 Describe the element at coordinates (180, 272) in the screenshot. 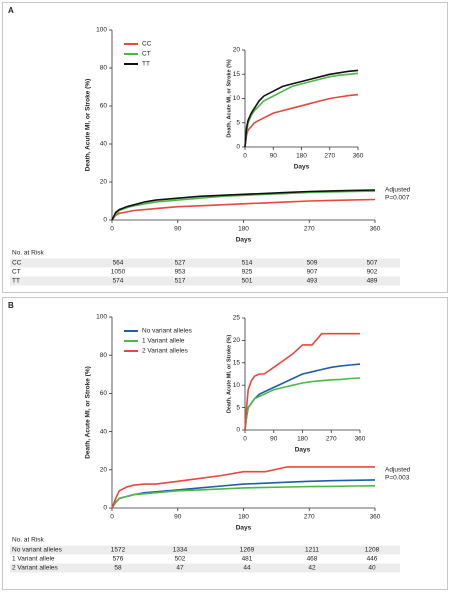

I see `risk-value: 953` at that location.